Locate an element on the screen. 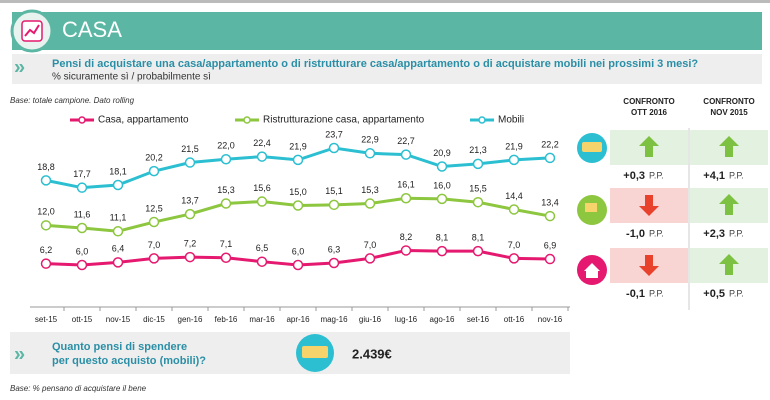  x-tick-label: nov-15 is located at coordinates (118, 319).